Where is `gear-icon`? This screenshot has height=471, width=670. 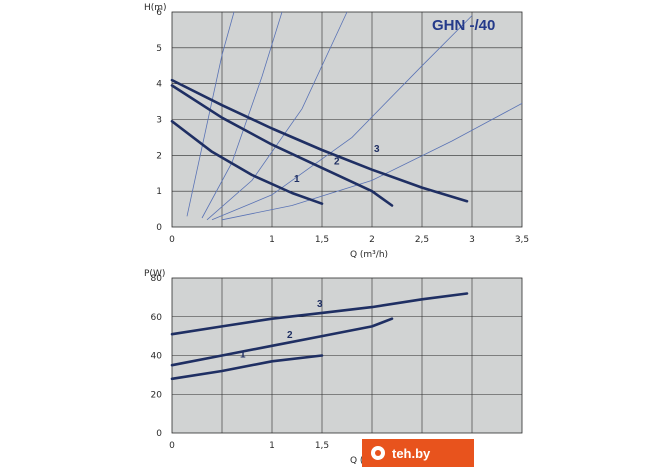
gear-icon is located at coordinates (378, 453).